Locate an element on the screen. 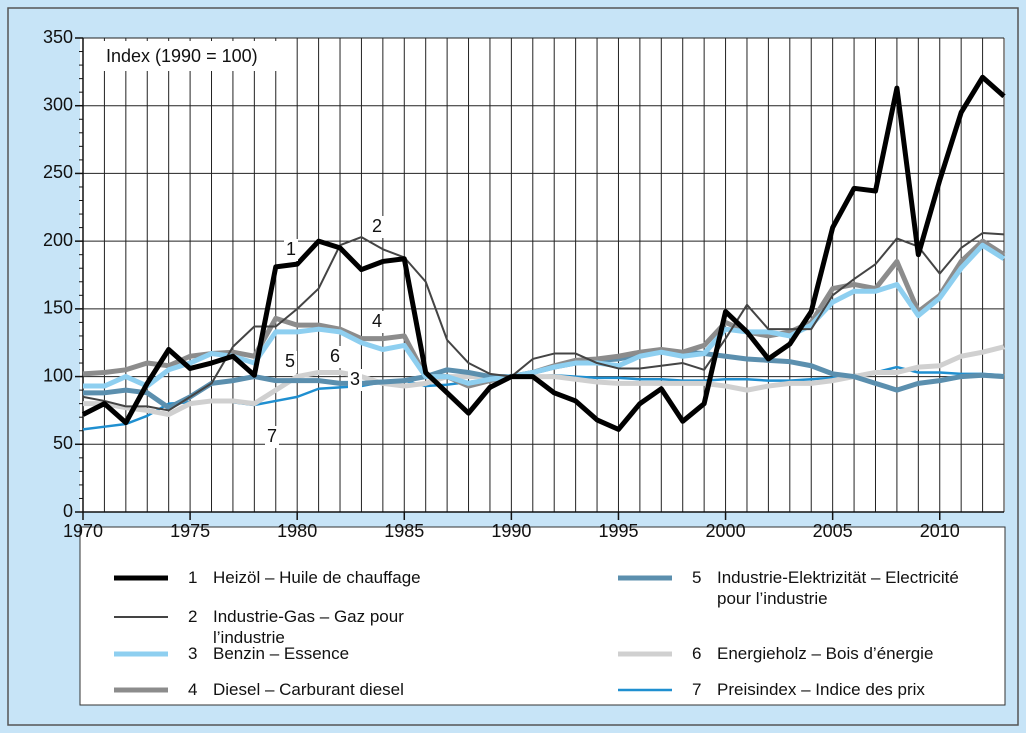 This screenshot has width=1026, height=733. legend-label: Industrie-Gas – Gaz pour l’industrie is located at coordinates (308, 627).